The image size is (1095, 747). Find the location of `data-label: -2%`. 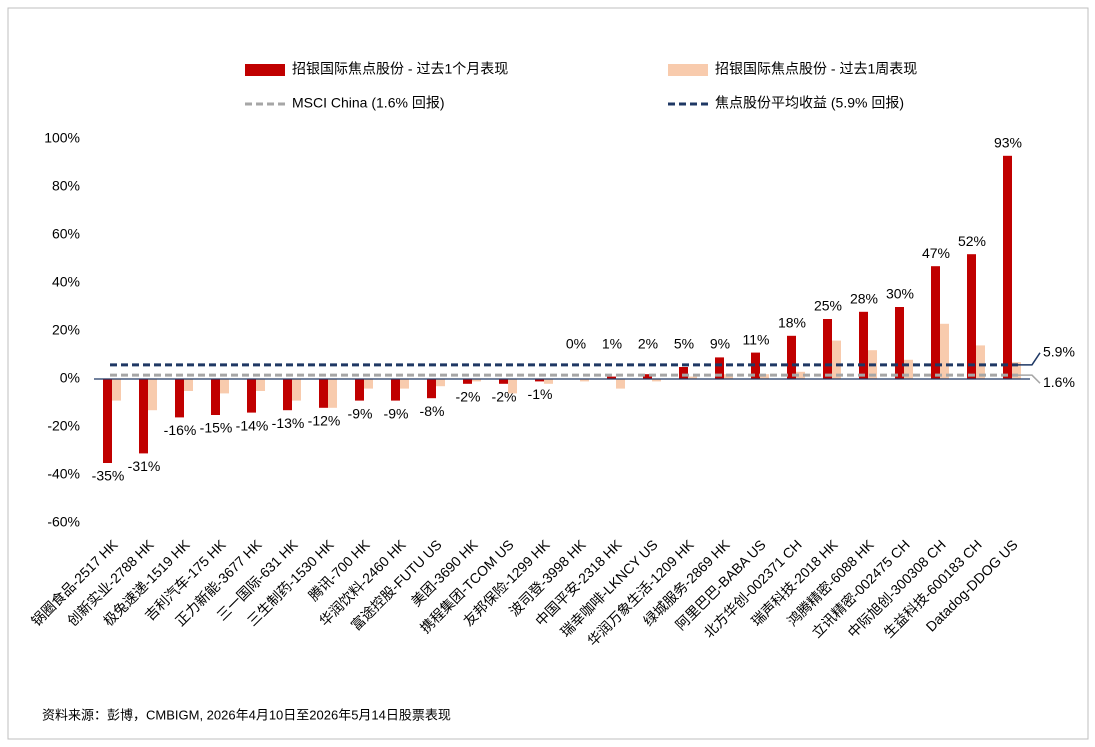

data-label: -2% is located at coordinates (468, 397).